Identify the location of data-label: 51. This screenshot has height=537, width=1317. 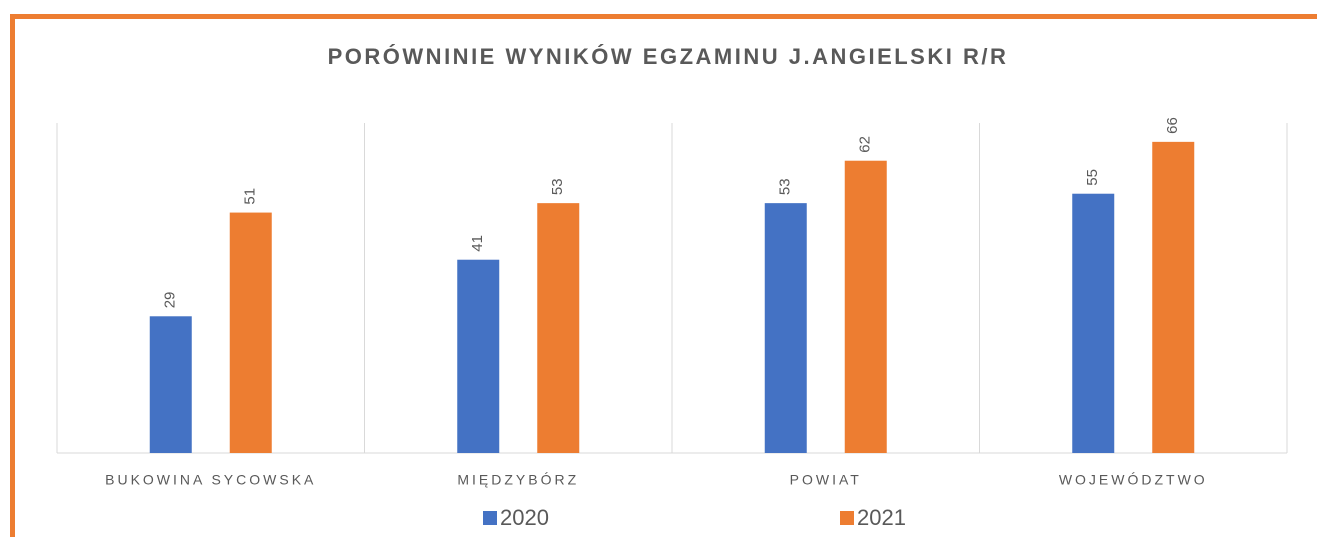
(250, 196).